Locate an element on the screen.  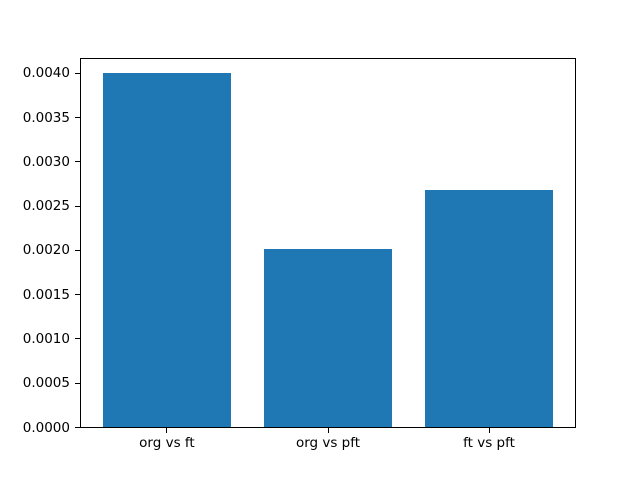
bar-ft-vs-pft is located at coordinates (489, 309).